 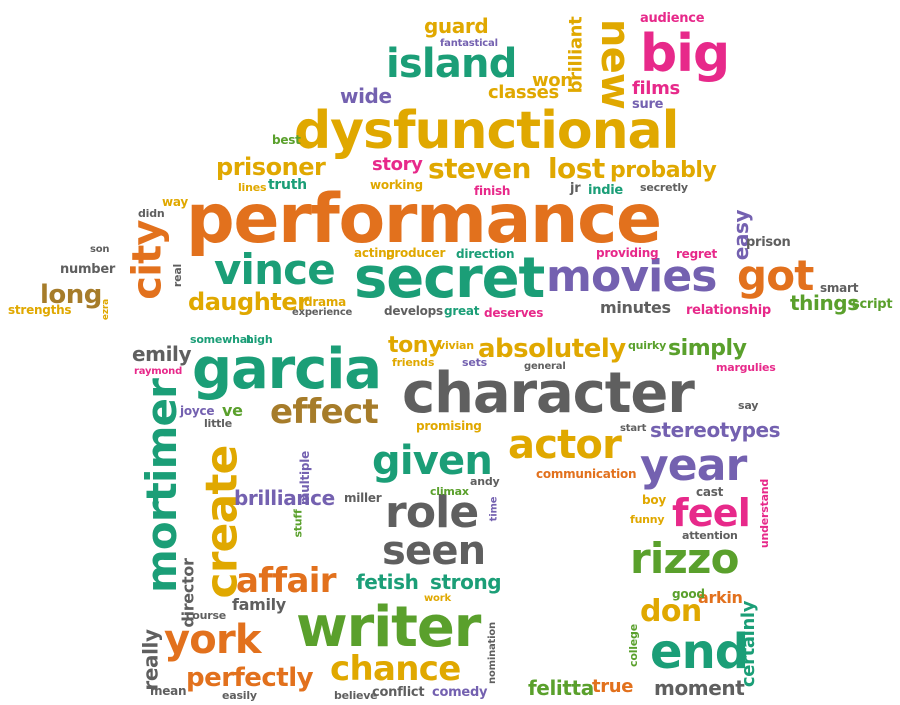 What do you see at coordinates (514, 313) in the screenshot?
I see `word: deserves` at bounding box center [514, 313].